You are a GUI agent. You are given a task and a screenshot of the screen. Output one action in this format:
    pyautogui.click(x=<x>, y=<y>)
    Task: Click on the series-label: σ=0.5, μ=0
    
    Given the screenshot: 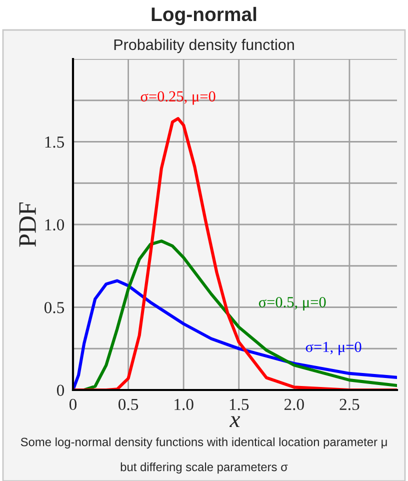 What is the action you would take?
    pyautogui.click(x=292, y=303)
    